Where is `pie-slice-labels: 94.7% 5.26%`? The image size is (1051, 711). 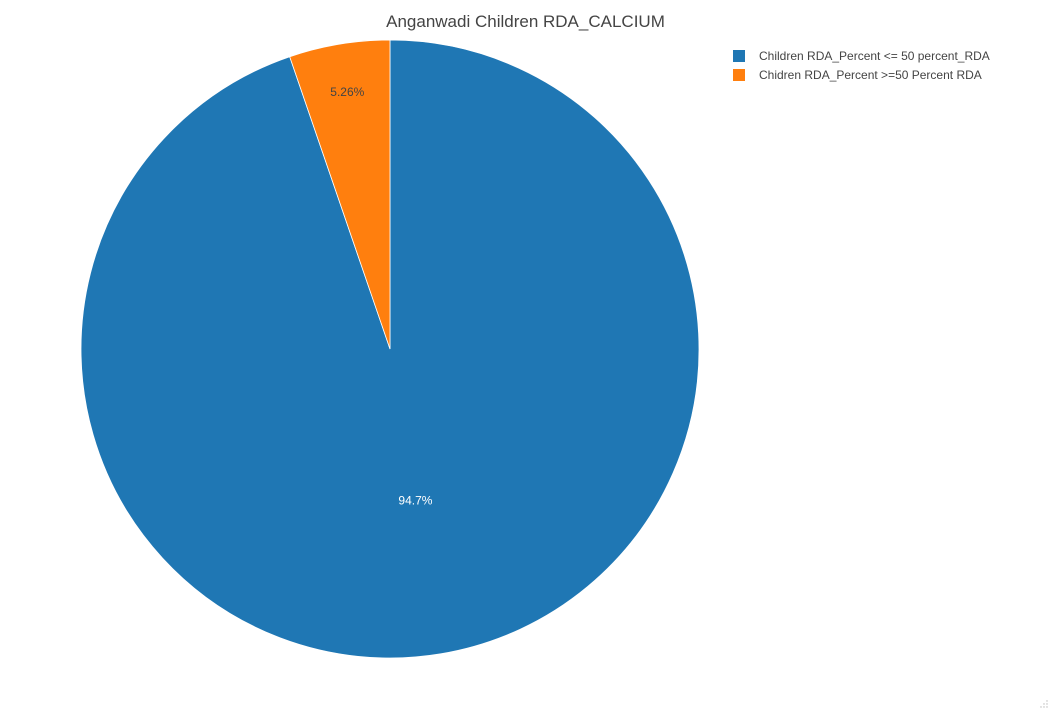 pie-slice-labels: 94.7% 5.26% is located at coordinates (381, 296).